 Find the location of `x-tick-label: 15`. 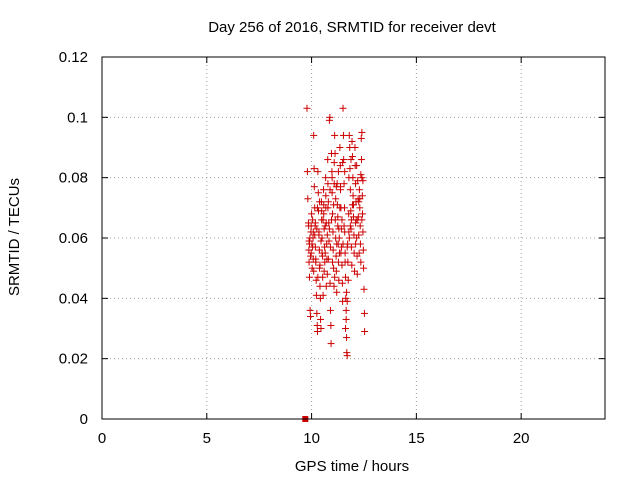

x-tick-label: 15 is located at coordinates (416, 438).